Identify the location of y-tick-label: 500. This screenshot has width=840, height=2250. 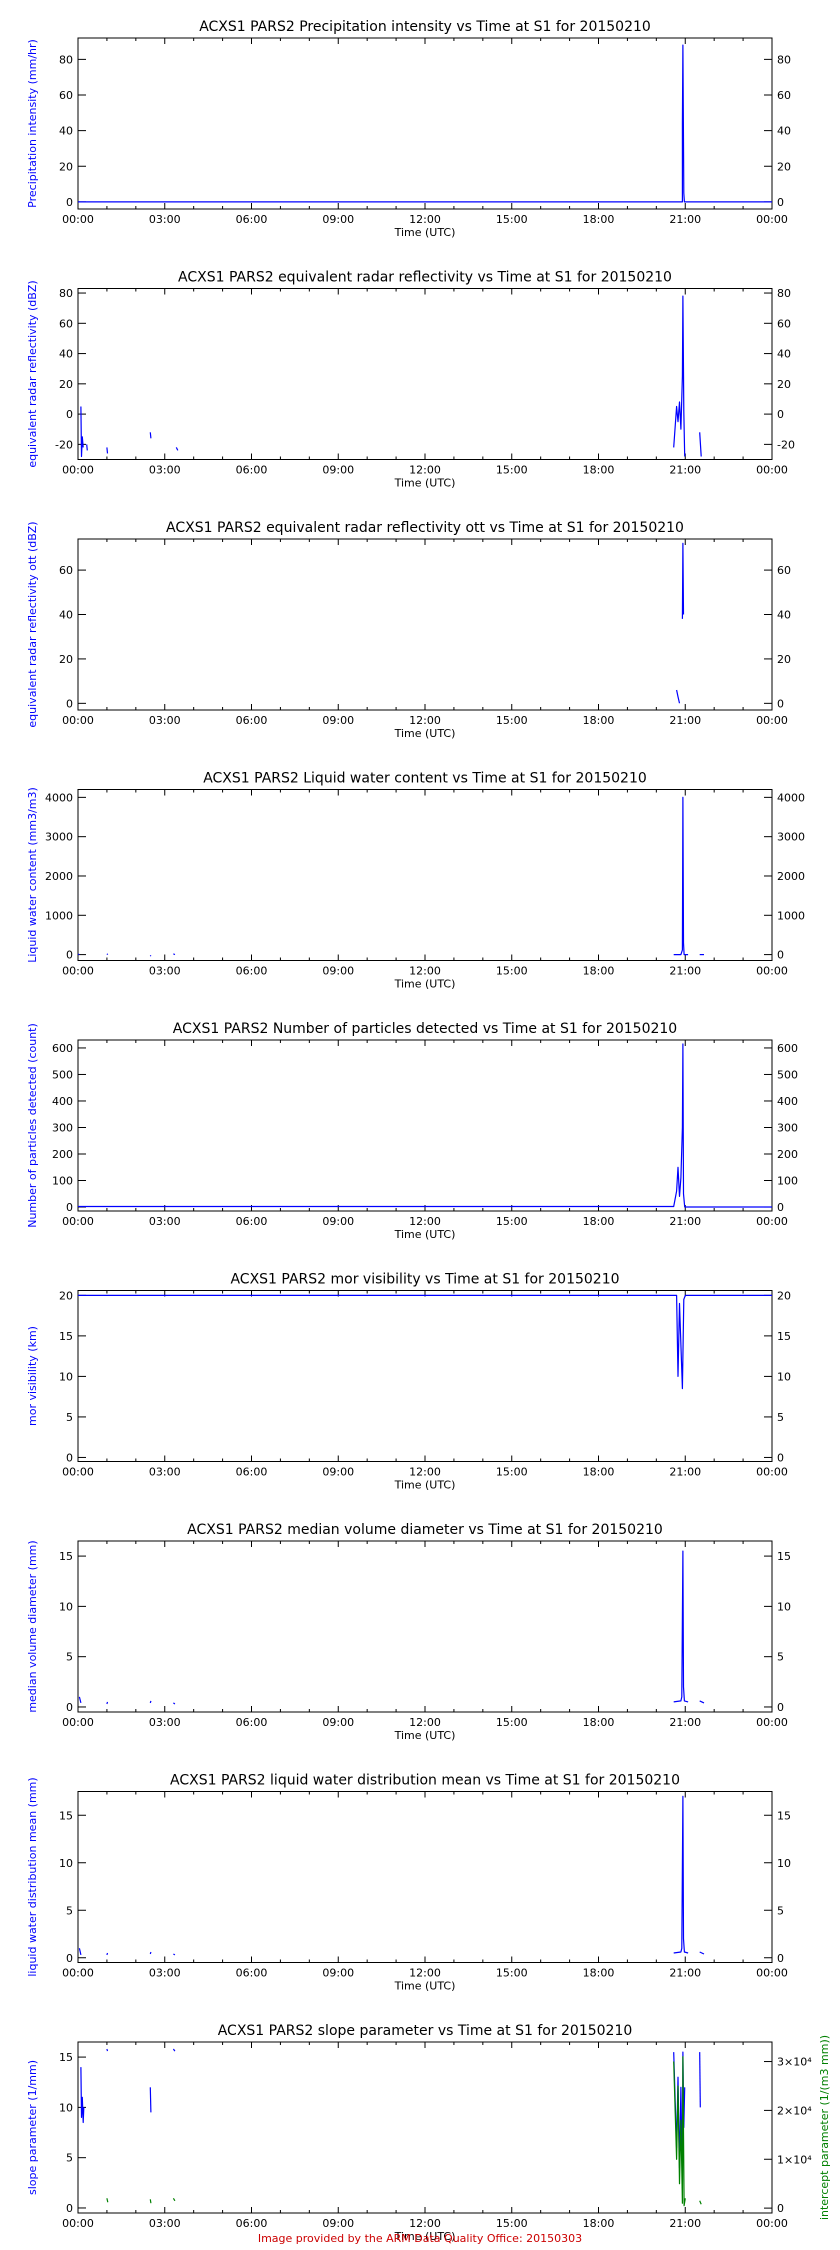
(62, 1074).